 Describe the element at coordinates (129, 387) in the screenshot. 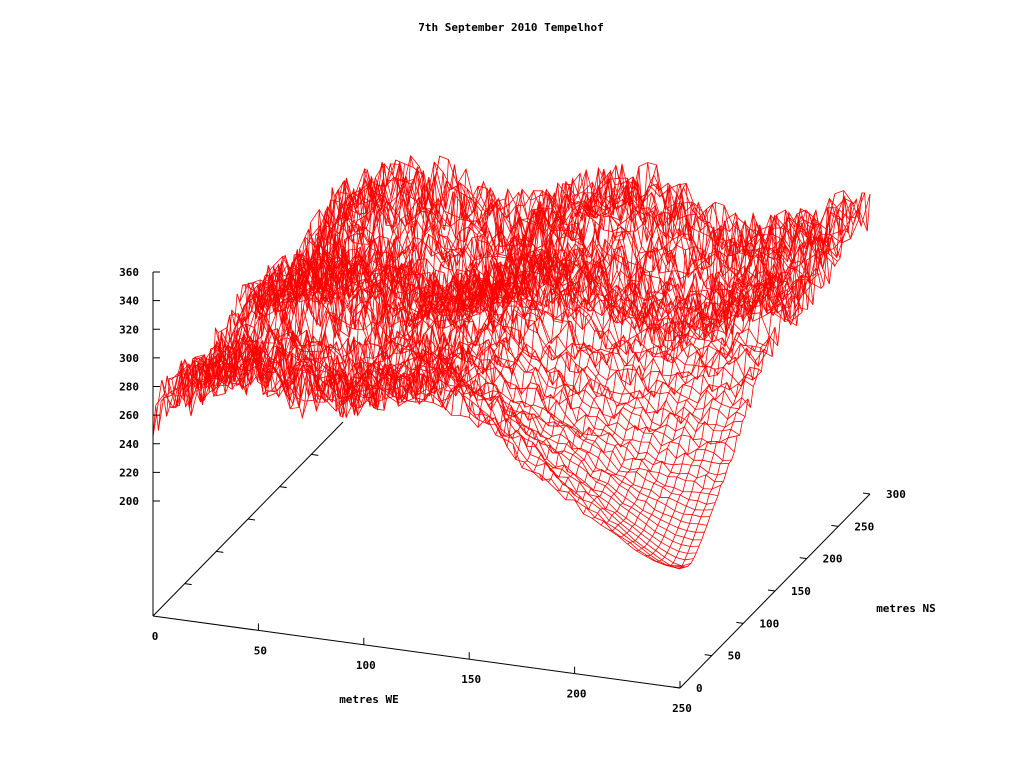

I see `z-tick-label: 280` at that location.